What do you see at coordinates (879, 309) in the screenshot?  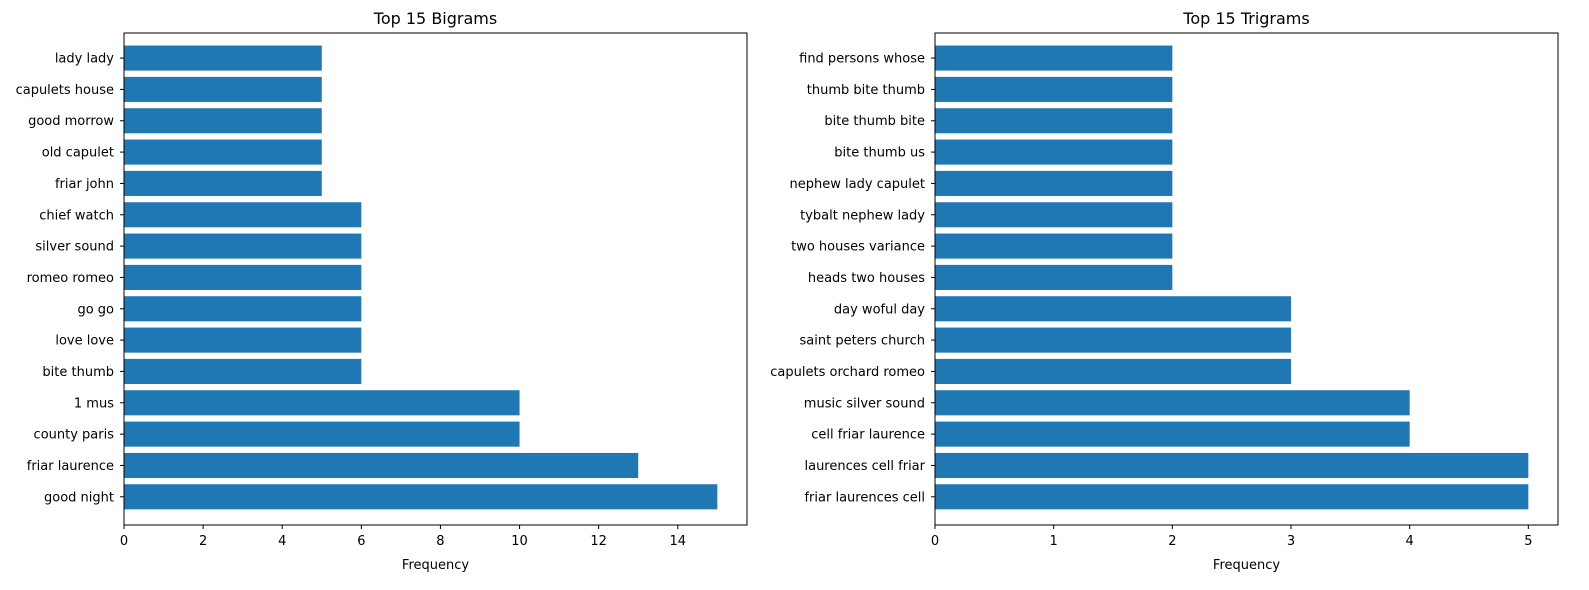 I see `trigram-category-label: day woful day` at bounding box center [879, 309].